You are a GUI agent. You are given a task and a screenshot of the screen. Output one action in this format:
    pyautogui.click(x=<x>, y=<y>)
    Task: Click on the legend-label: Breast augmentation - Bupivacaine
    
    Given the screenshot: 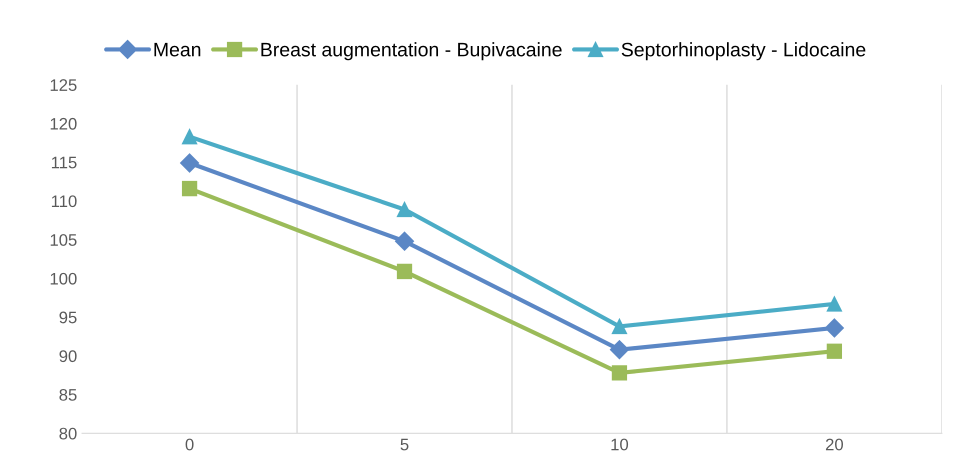 What is the action you would take?
    pyautogui.click(x=411, y=51)
    